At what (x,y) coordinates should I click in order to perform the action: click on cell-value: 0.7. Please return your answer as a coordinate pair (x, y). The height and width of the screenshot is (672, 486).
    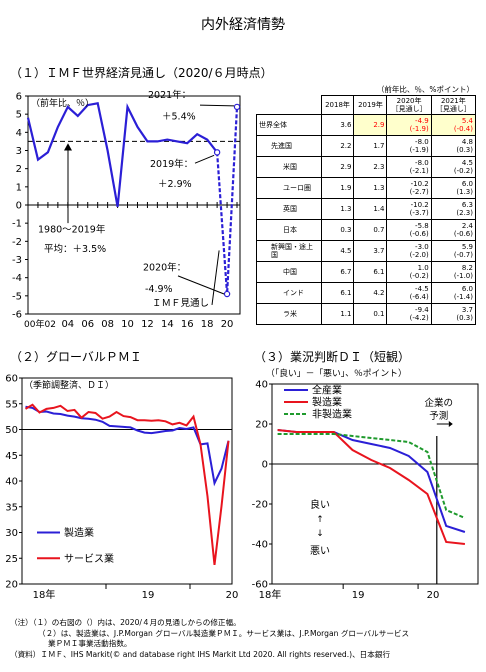
    Looking at the image, I should click on (379, 230).